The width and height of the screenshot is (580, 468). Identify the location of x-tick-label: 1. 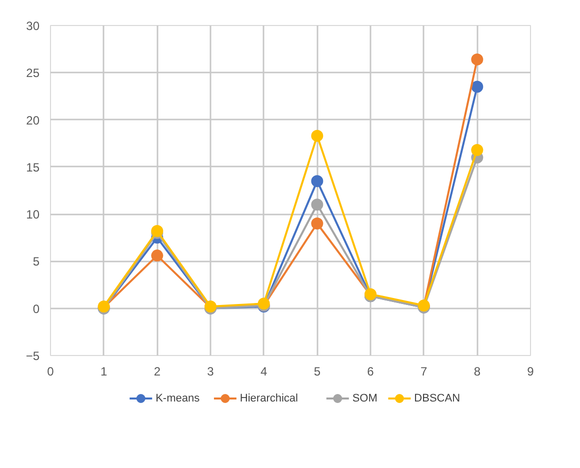
(104, 371).